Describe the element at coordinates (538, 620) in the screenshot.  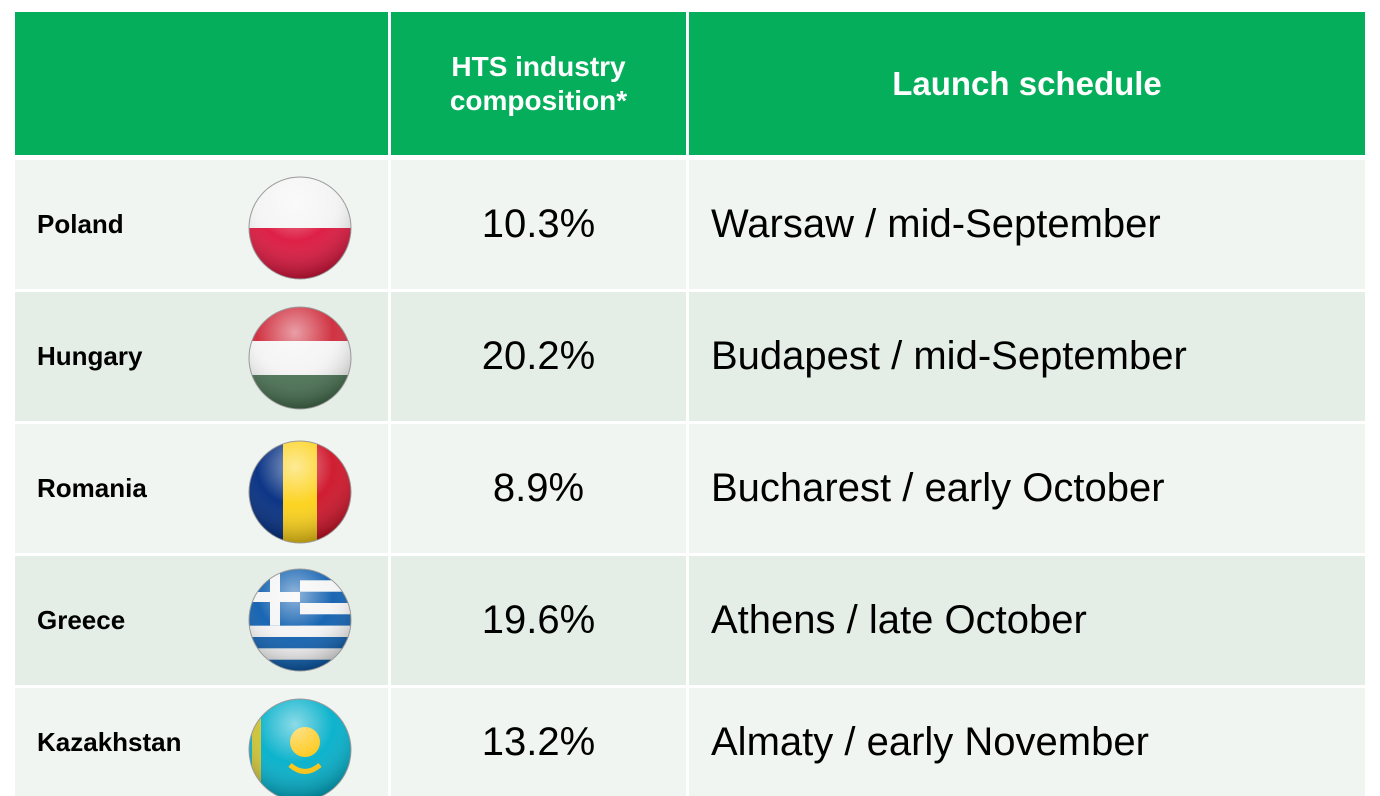
I see `composition-cell: 19.6%` at that location.